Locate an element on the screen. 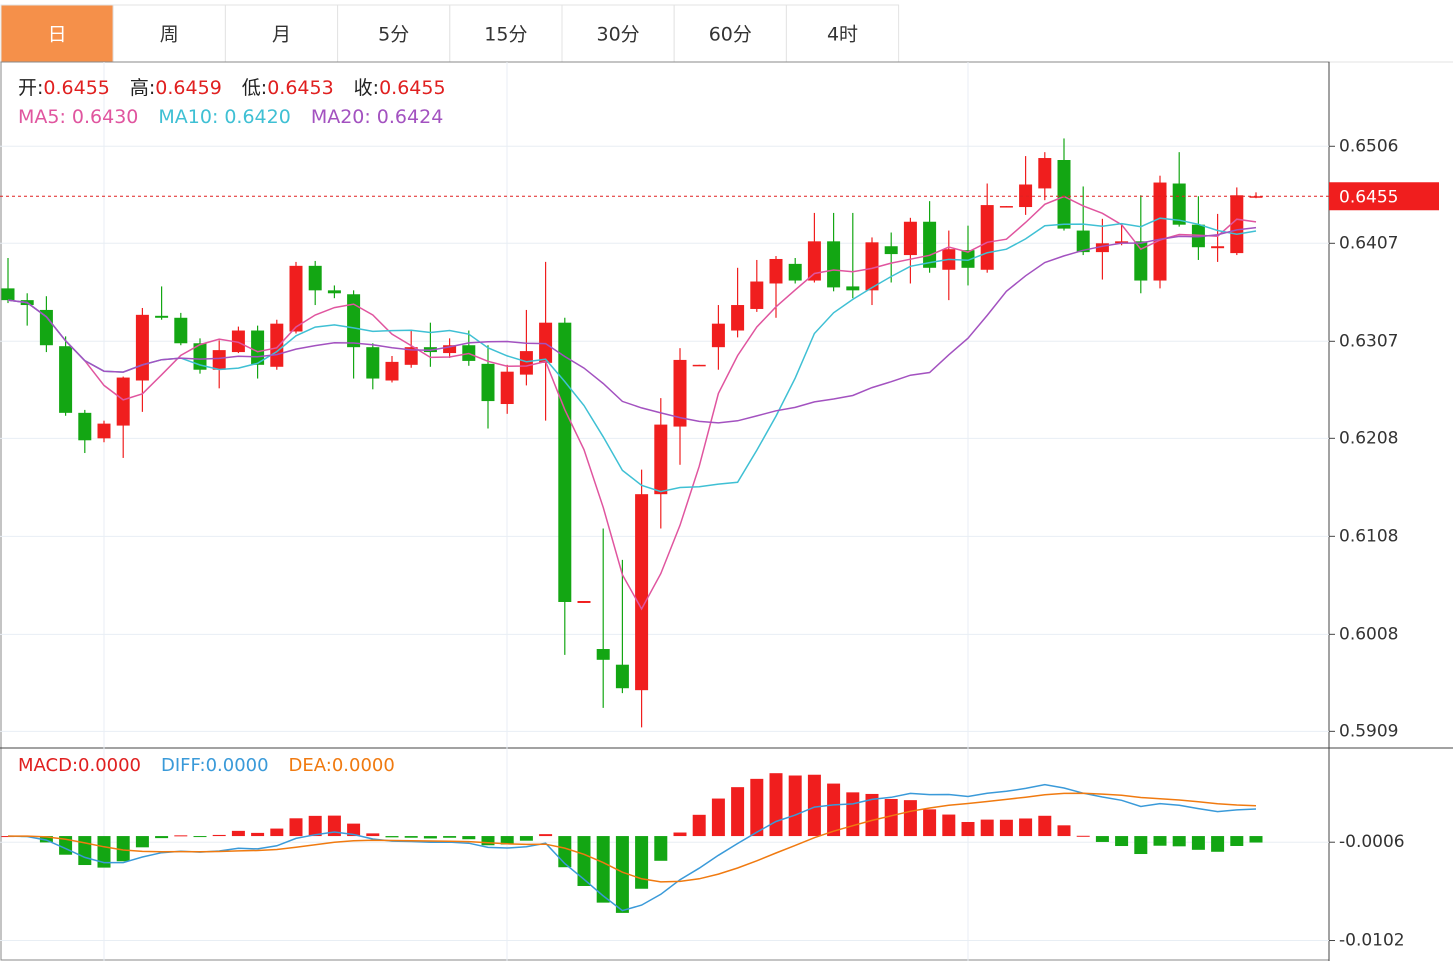 The image size is (1453, 961). last-price-label: 0.6455 is located at coordinates (1368, 197).